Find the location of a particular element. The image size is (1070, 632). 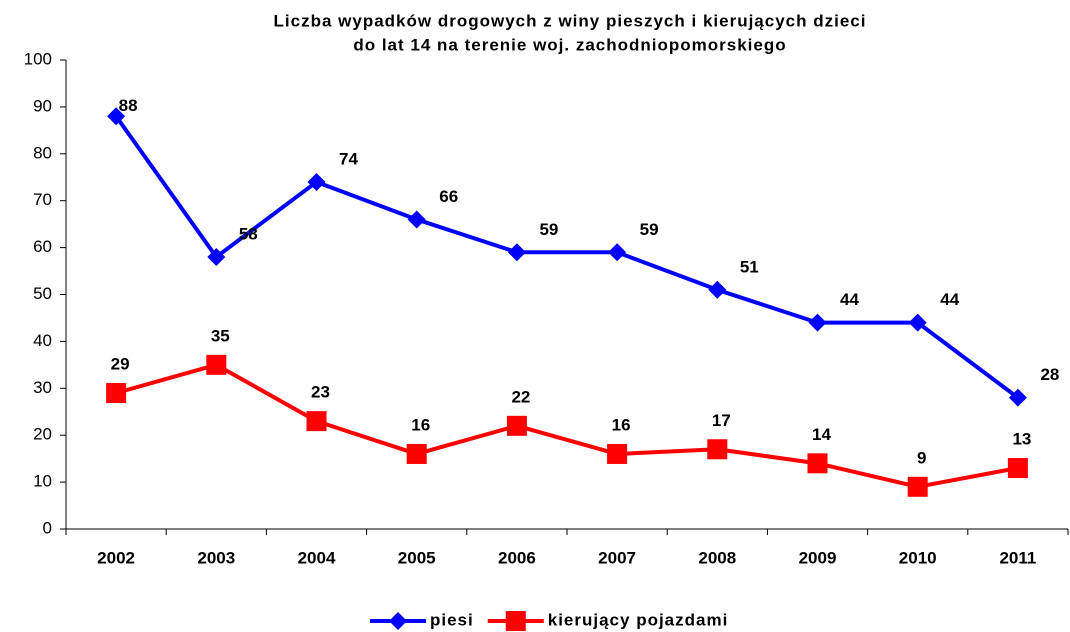

data-label: 58 is located at coordinates (248, 233).